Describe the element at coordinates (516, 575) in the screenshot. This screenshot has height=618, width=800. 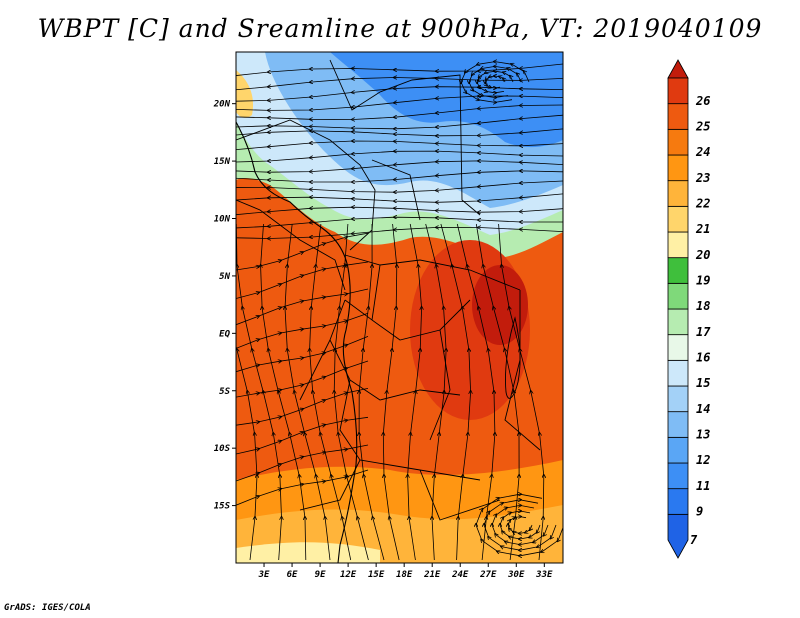
I see `lon-tick-label: 30E` at that location.